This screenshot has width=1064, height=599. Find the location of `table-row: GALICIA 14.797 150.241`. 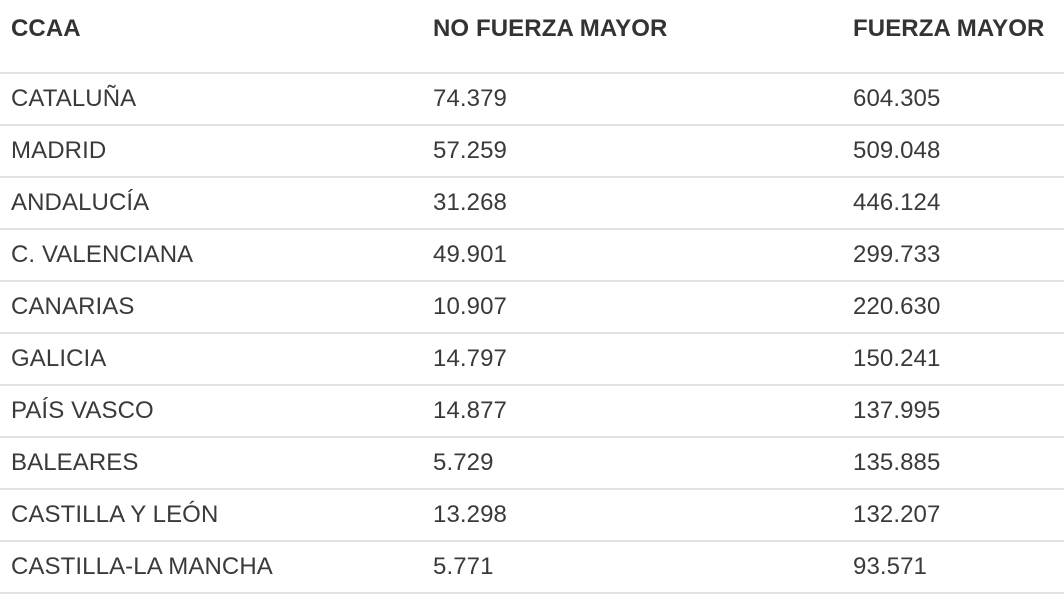

table-row: GALICIA 14.797 150.241 is located at coordinates (532, 360).